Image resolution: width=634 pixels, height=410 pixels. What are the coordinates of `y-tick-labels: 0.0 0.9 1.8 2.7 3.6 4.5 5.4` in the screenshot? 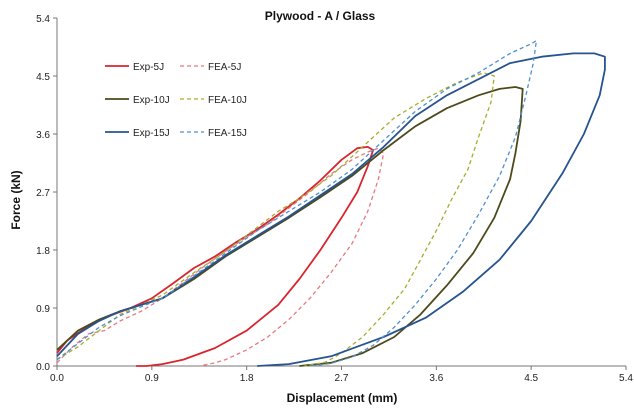 It's located at (46, 193).